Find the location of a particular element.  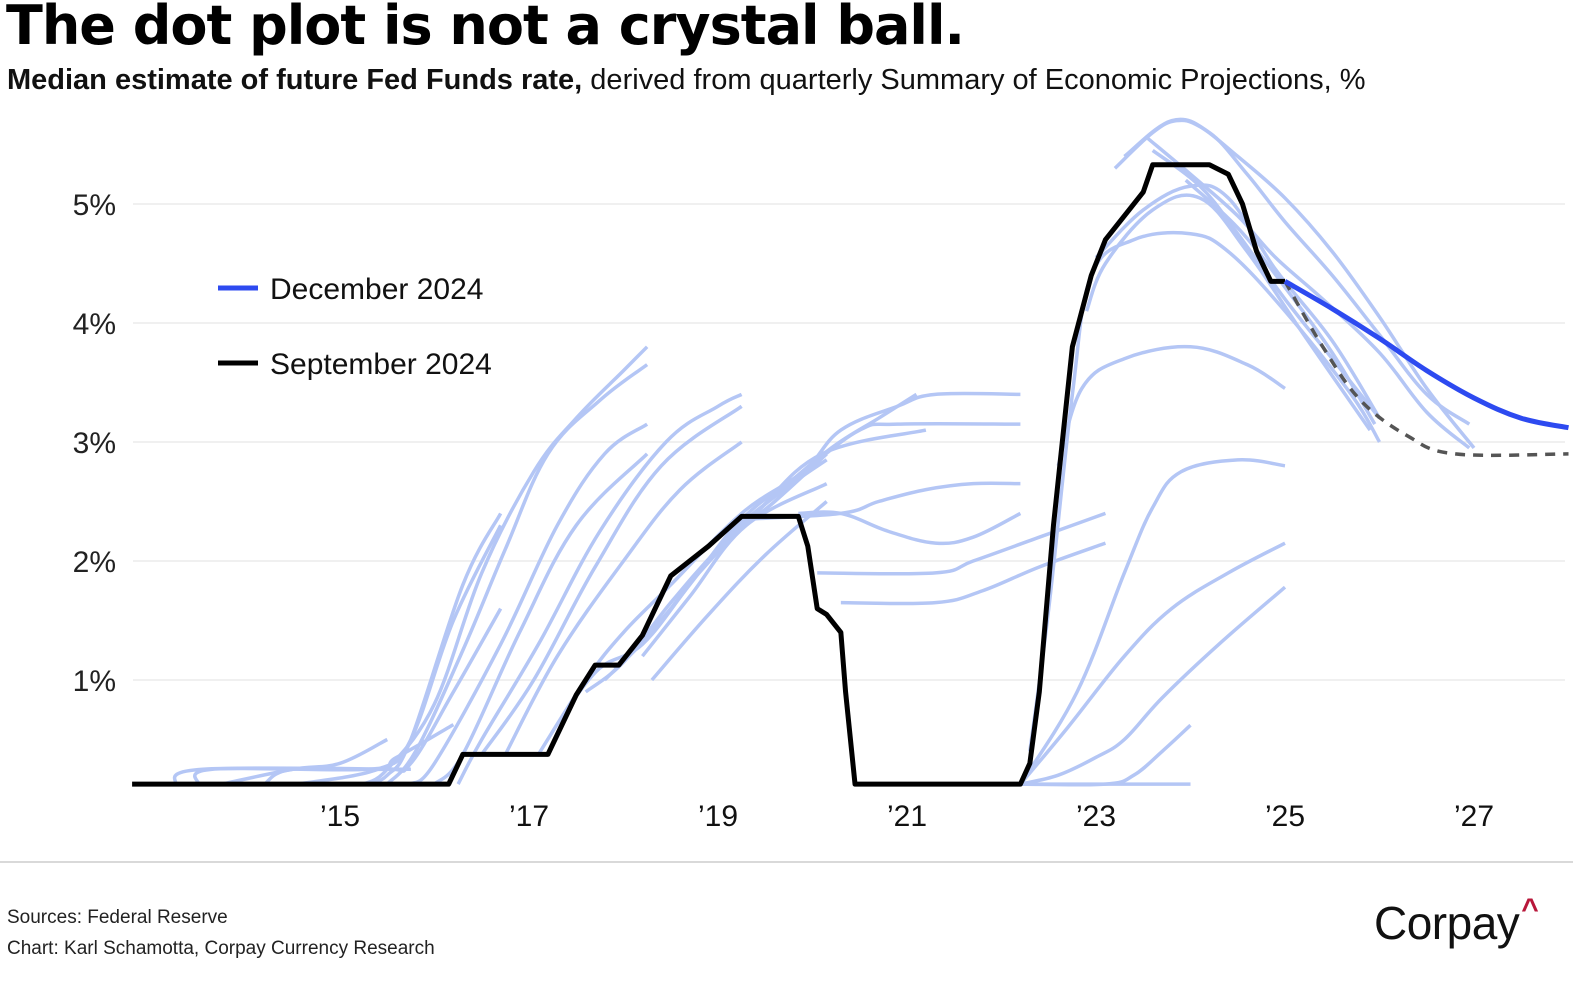

corpay-logo: Corpay^ is located at coordinates (1456, 921).